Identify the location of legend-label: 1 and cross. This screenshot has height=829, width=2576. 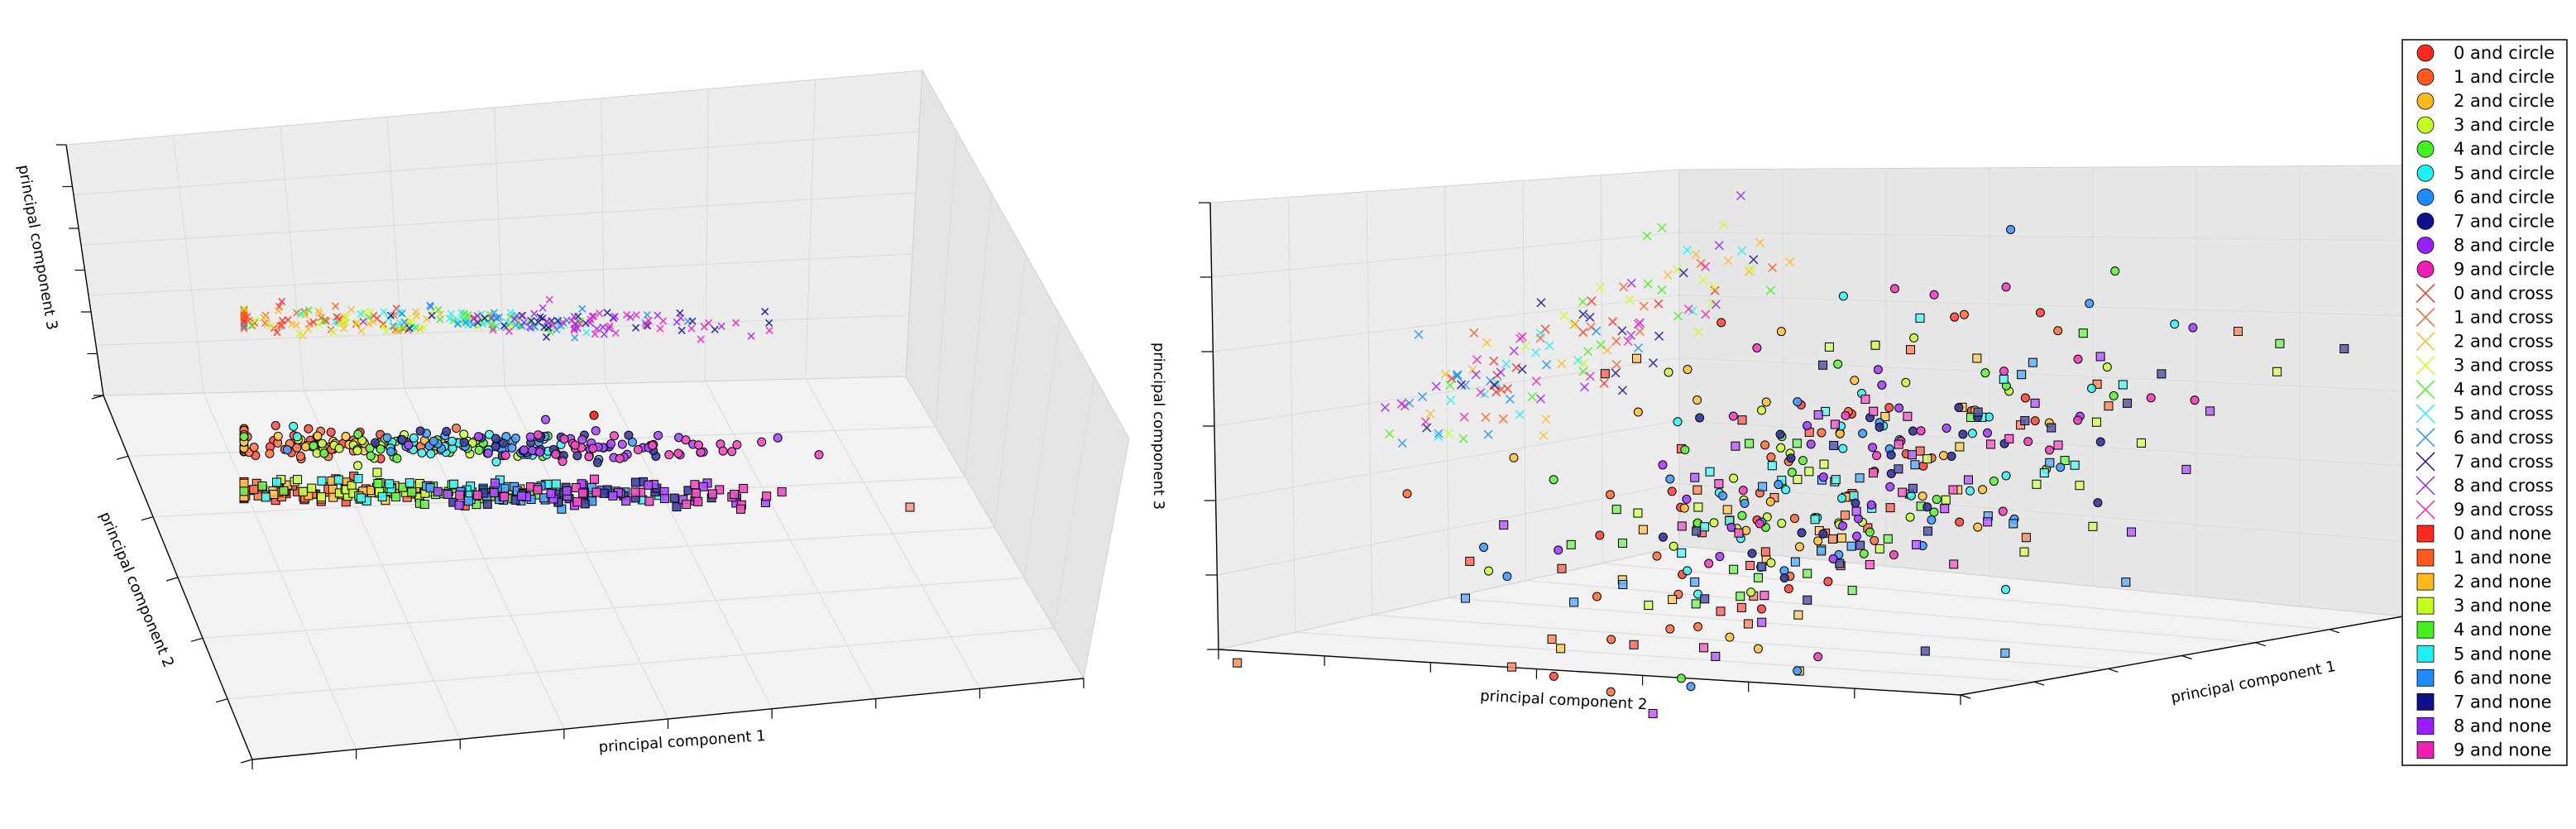
(2504, 318).